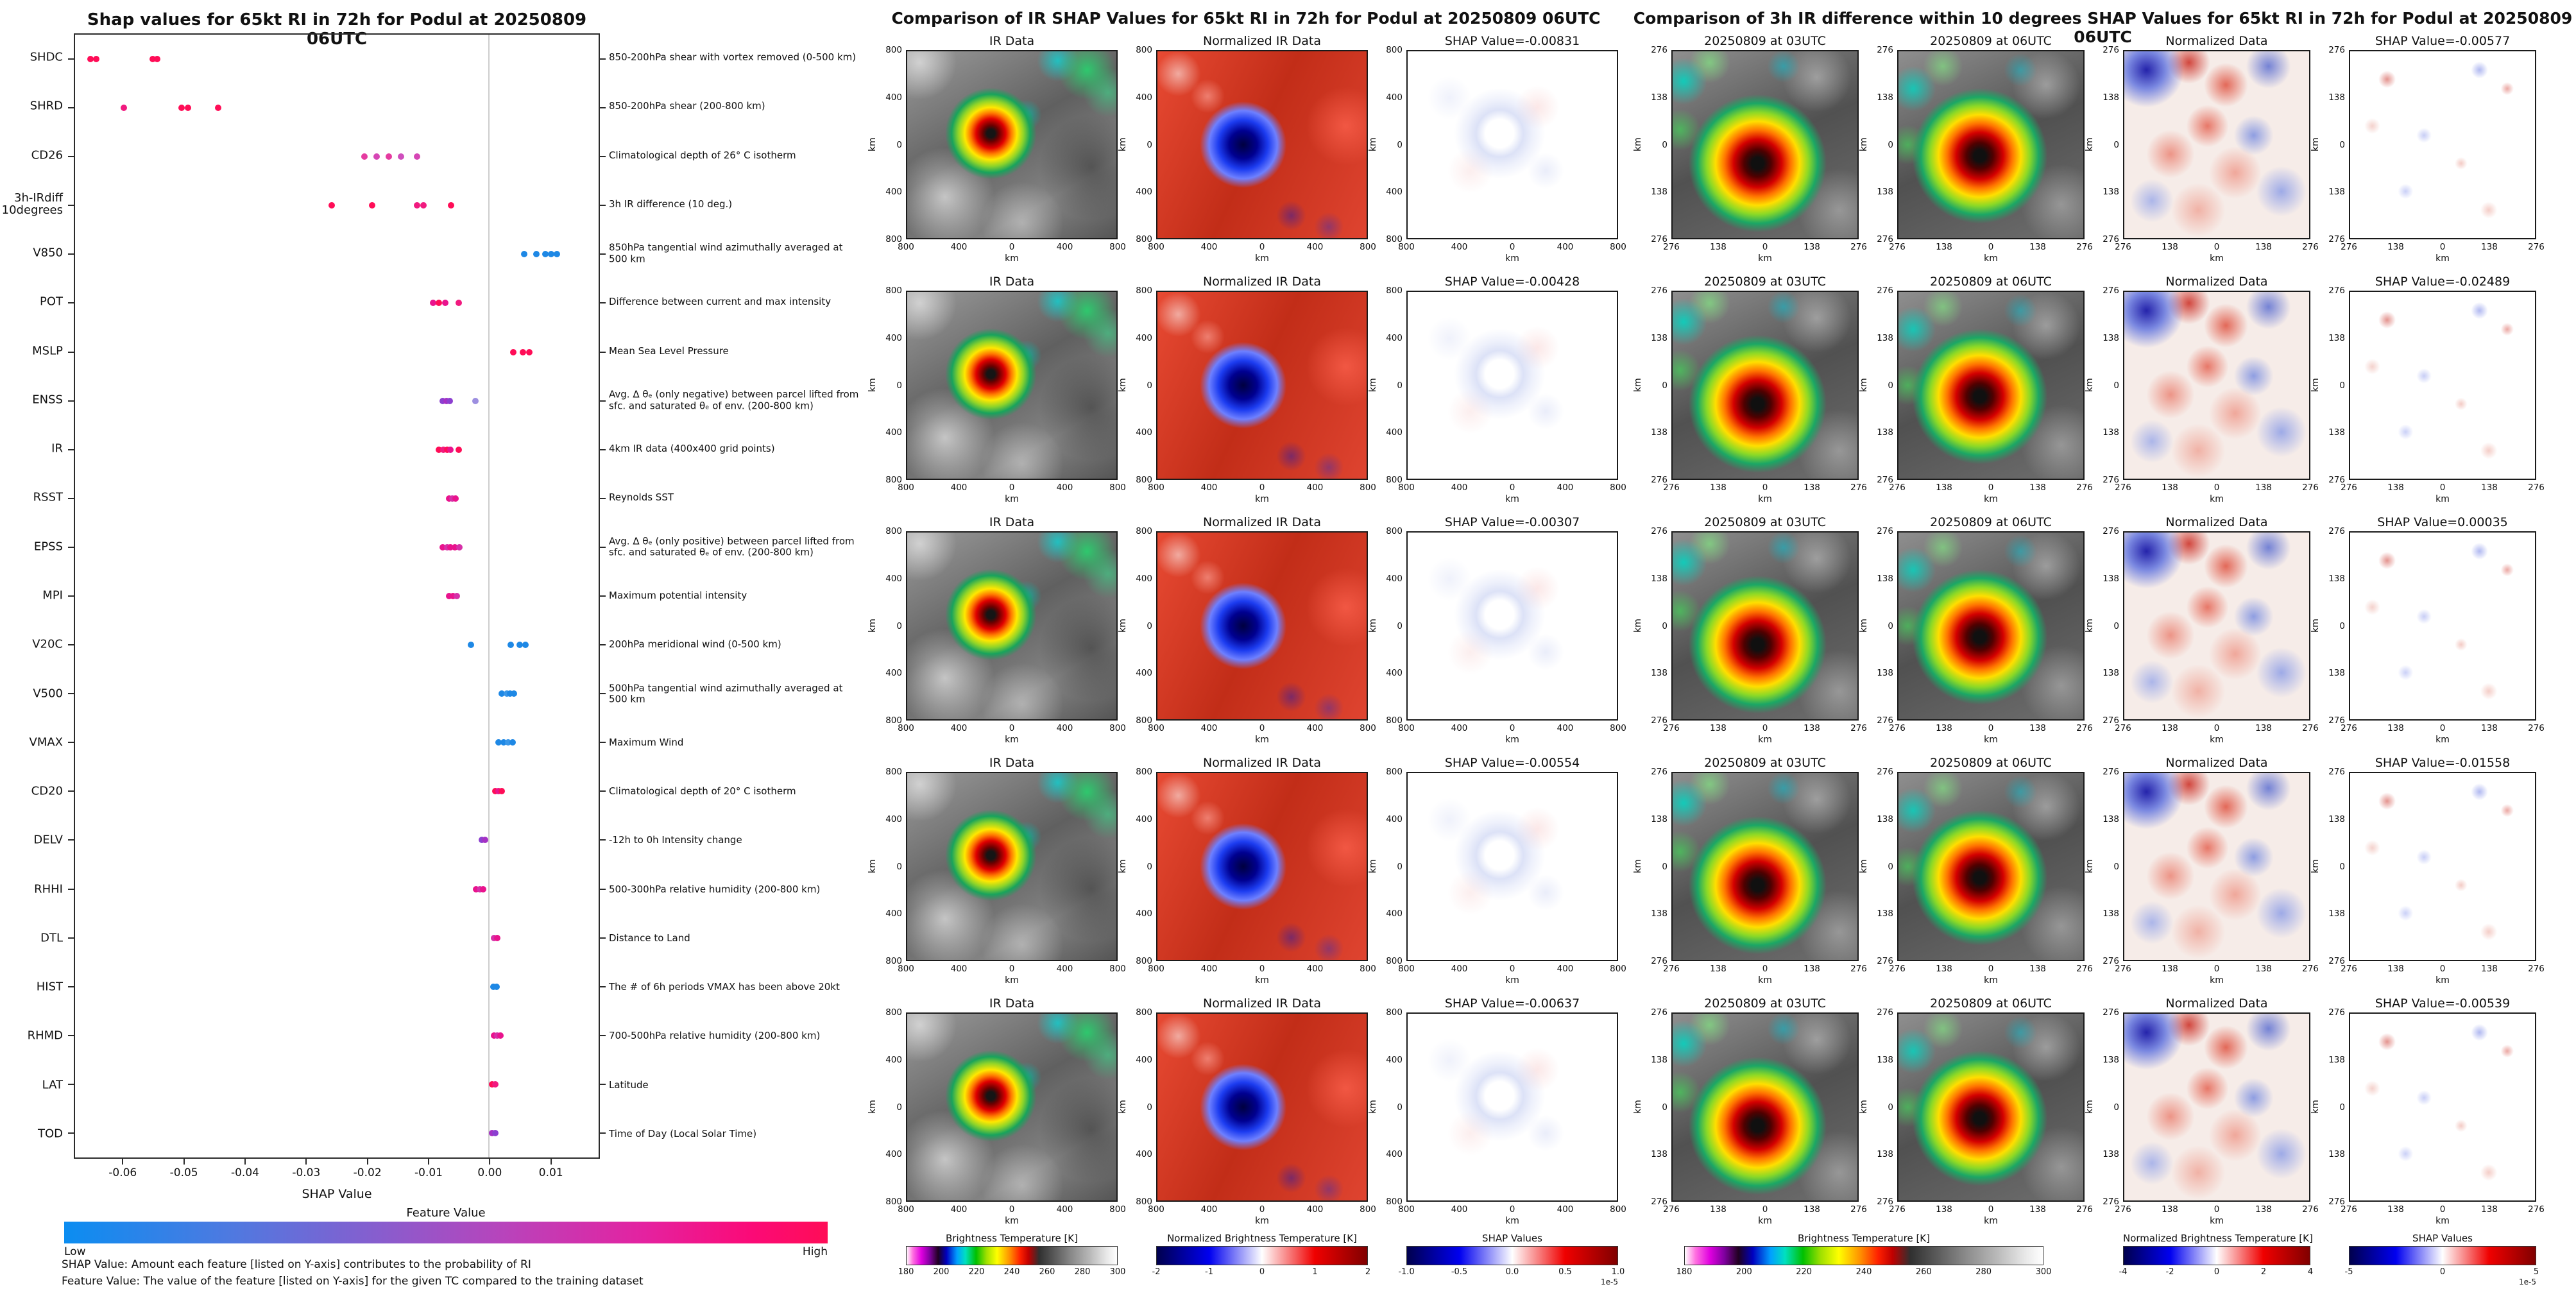  Describe the element at coordinates (815, 1251) in the screenshot. I see `colorbar-high-label: High` at that location.